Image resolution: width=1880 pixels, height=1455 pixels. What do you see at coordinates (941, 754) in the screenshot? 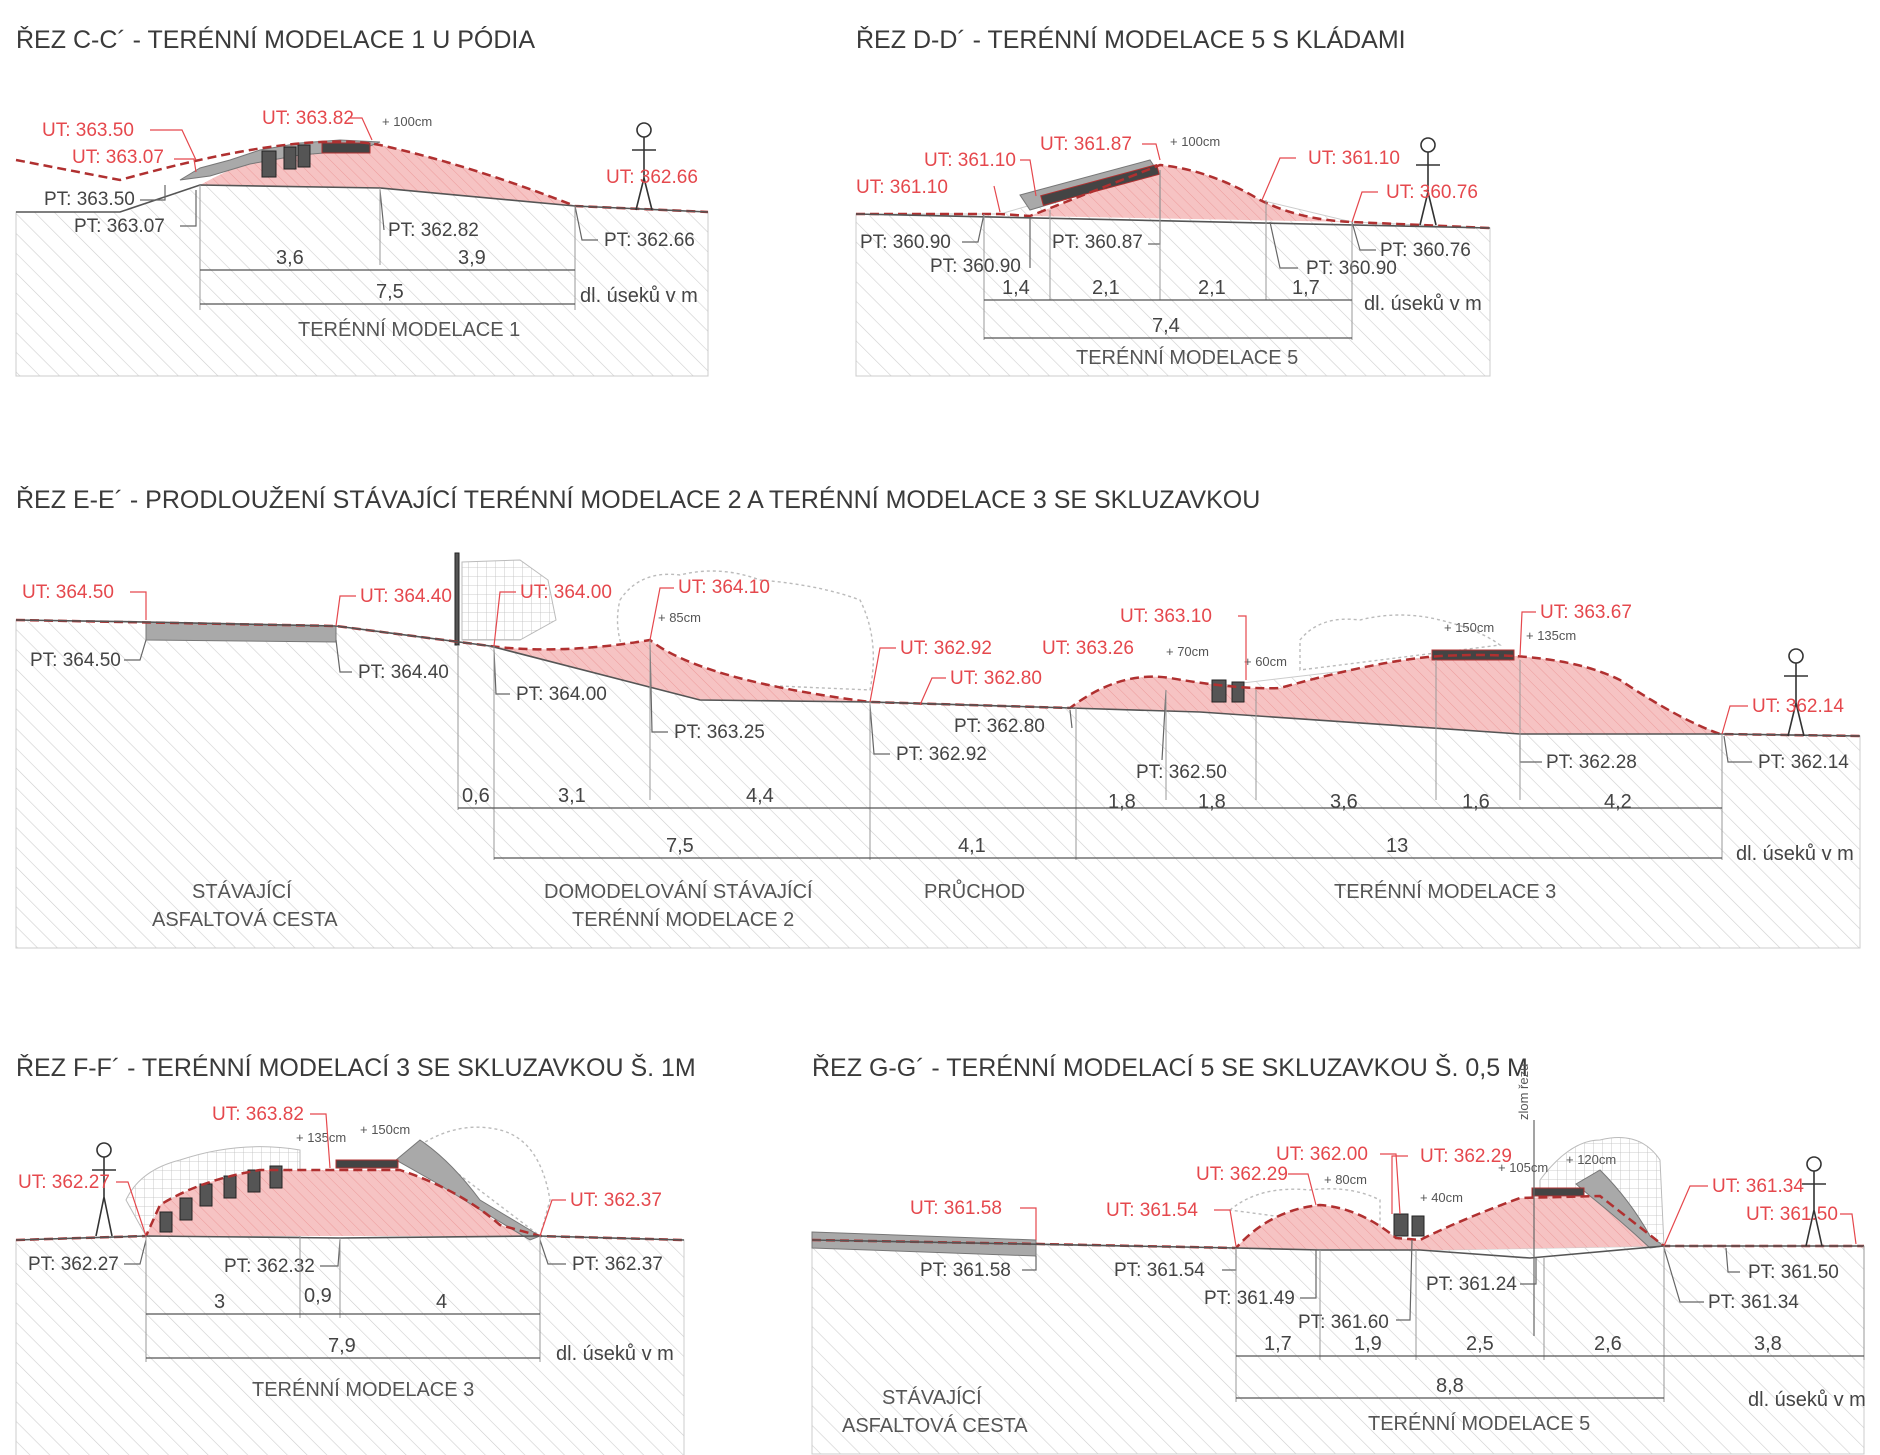
I see `pt-label: PT: 362.92` at bounding box center [941, 754].